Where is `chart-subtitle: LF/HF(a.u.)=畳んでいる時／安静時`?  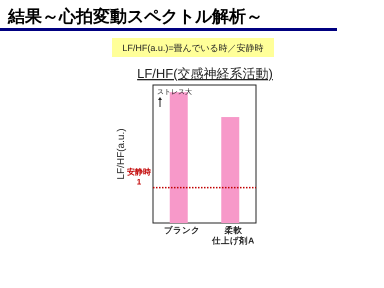 chart-subtitle: LF/HF(a.u.)=畳んでいる時／安静時 is located at coordinates (193, 48).